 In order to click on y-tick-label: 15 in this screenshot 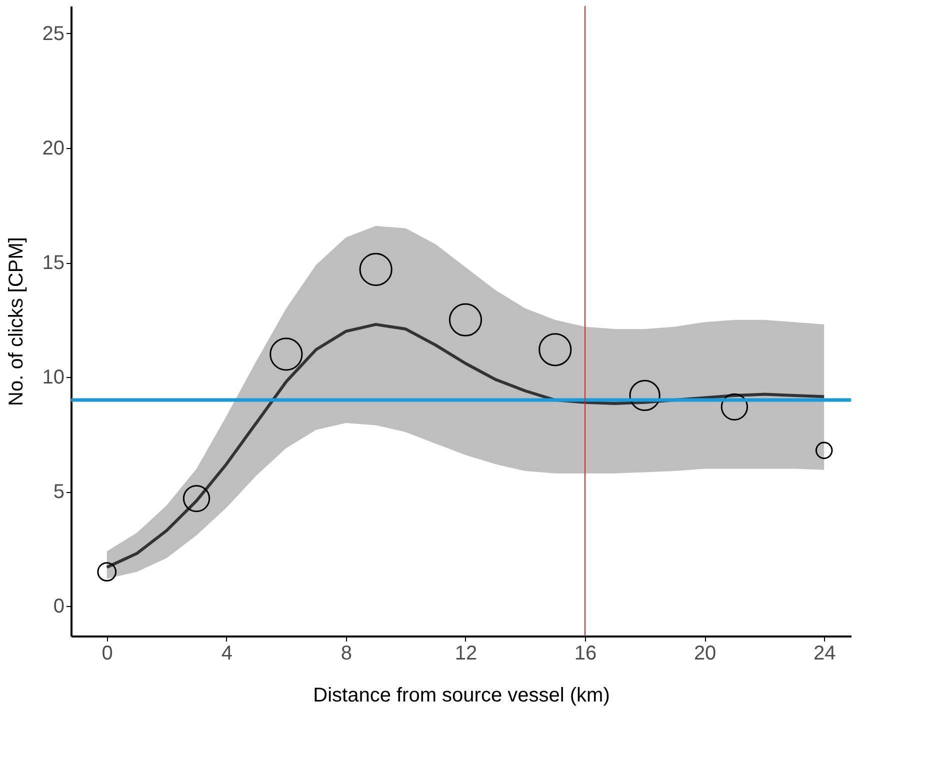, I will do `click(53, 263)`.